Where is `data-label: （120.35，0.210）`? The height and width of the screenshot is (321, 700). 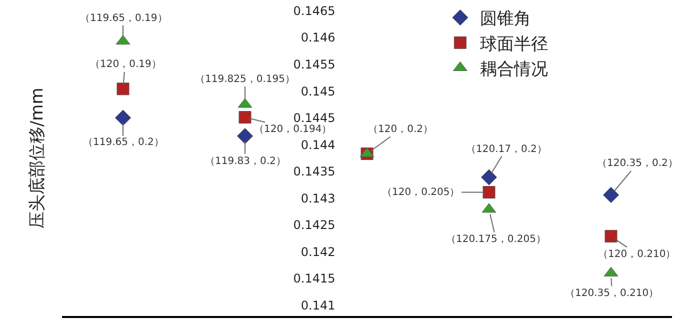
data-label: （120.35，0.210） is located at coordinates (612, 293).